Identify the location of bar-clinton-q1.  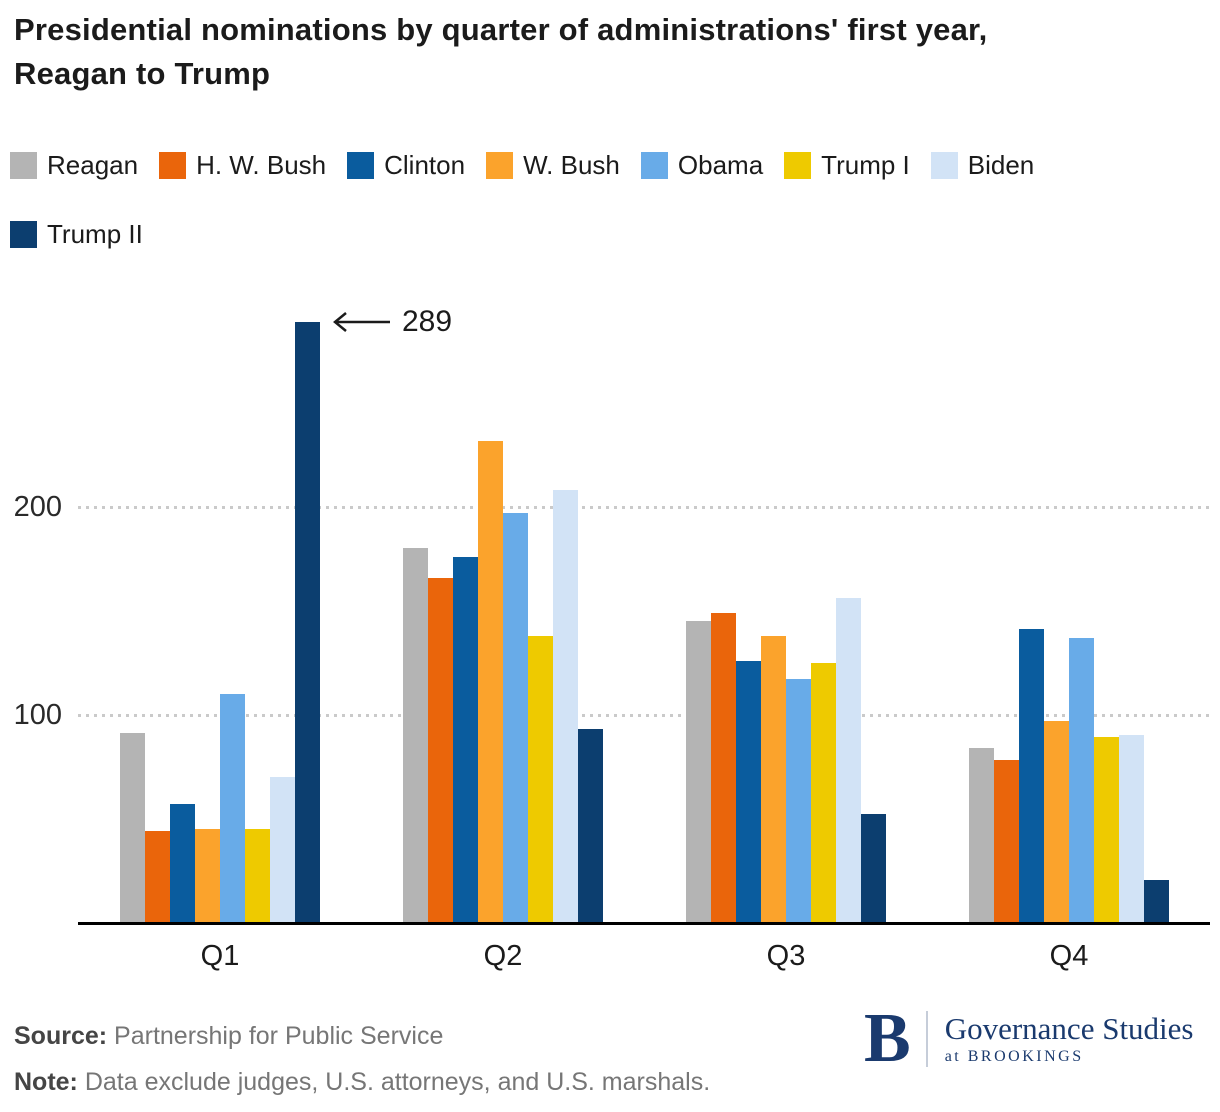
(182, 863).